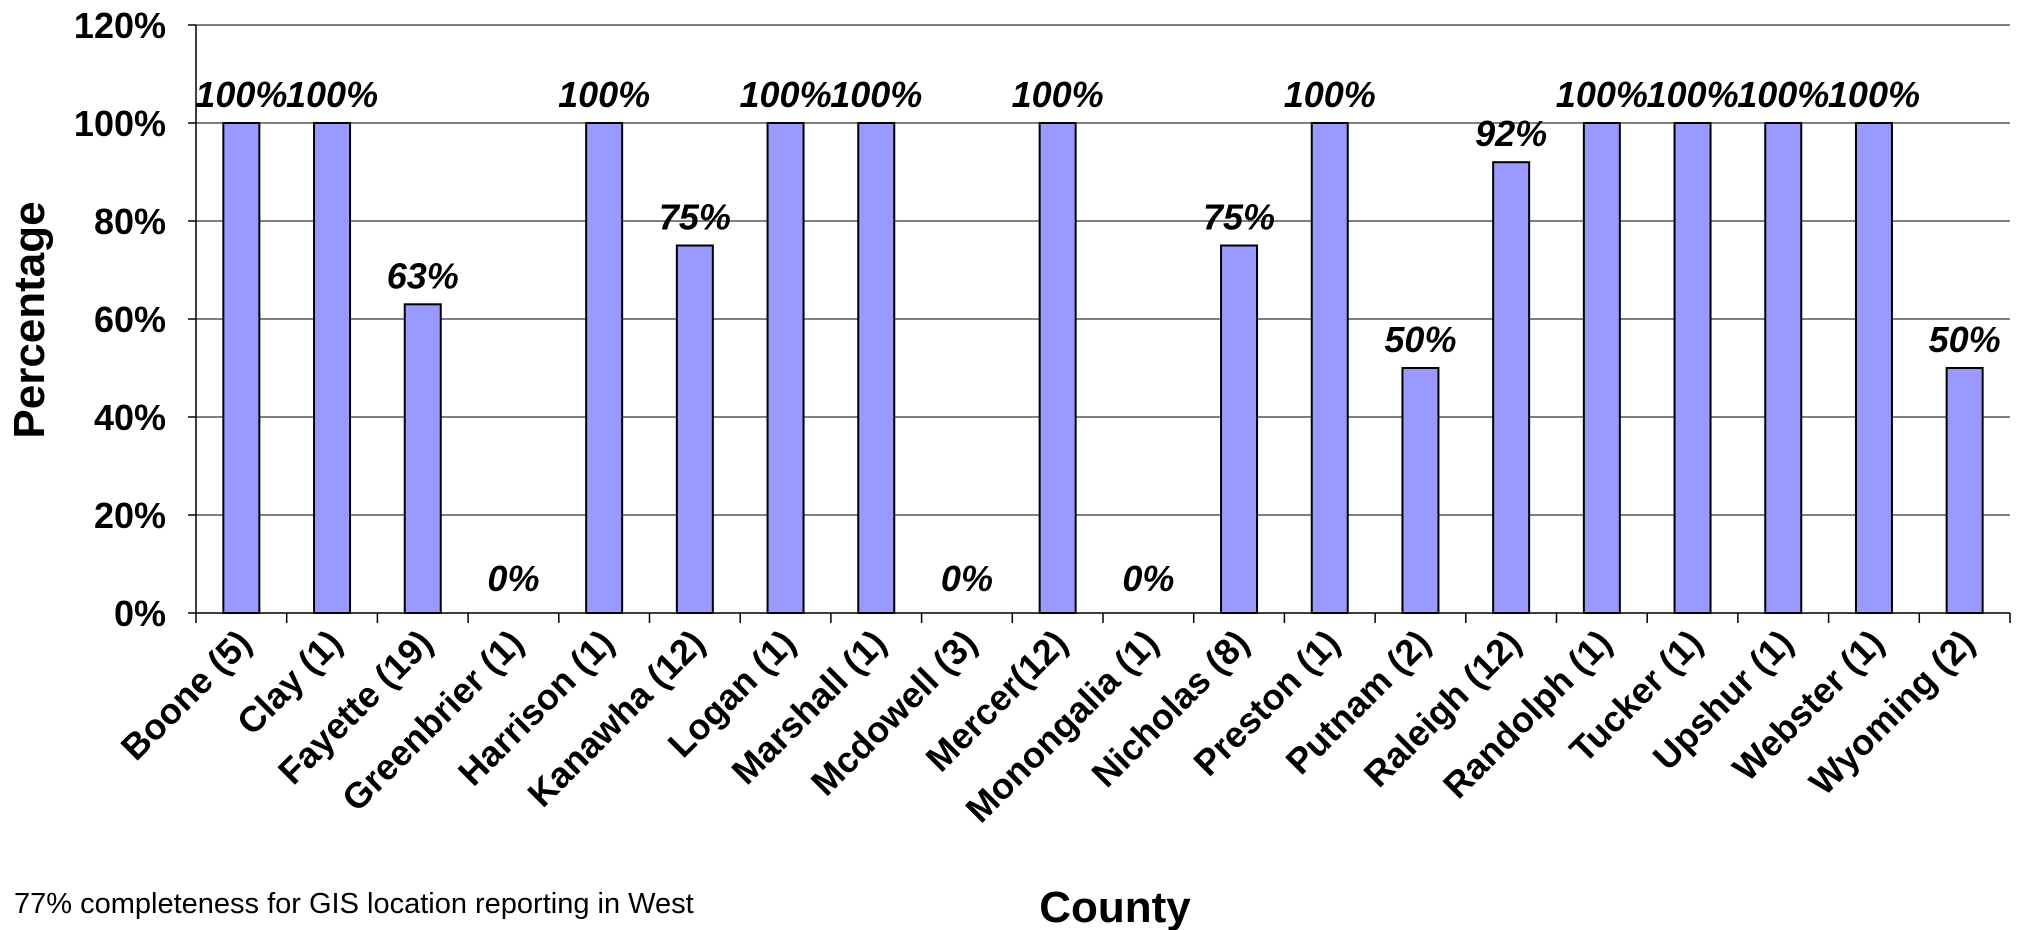  What do you see at coordinates (130, 515) in the screenshot?
I see `y-tick-label: 20%` at bounding box center [130, 515].